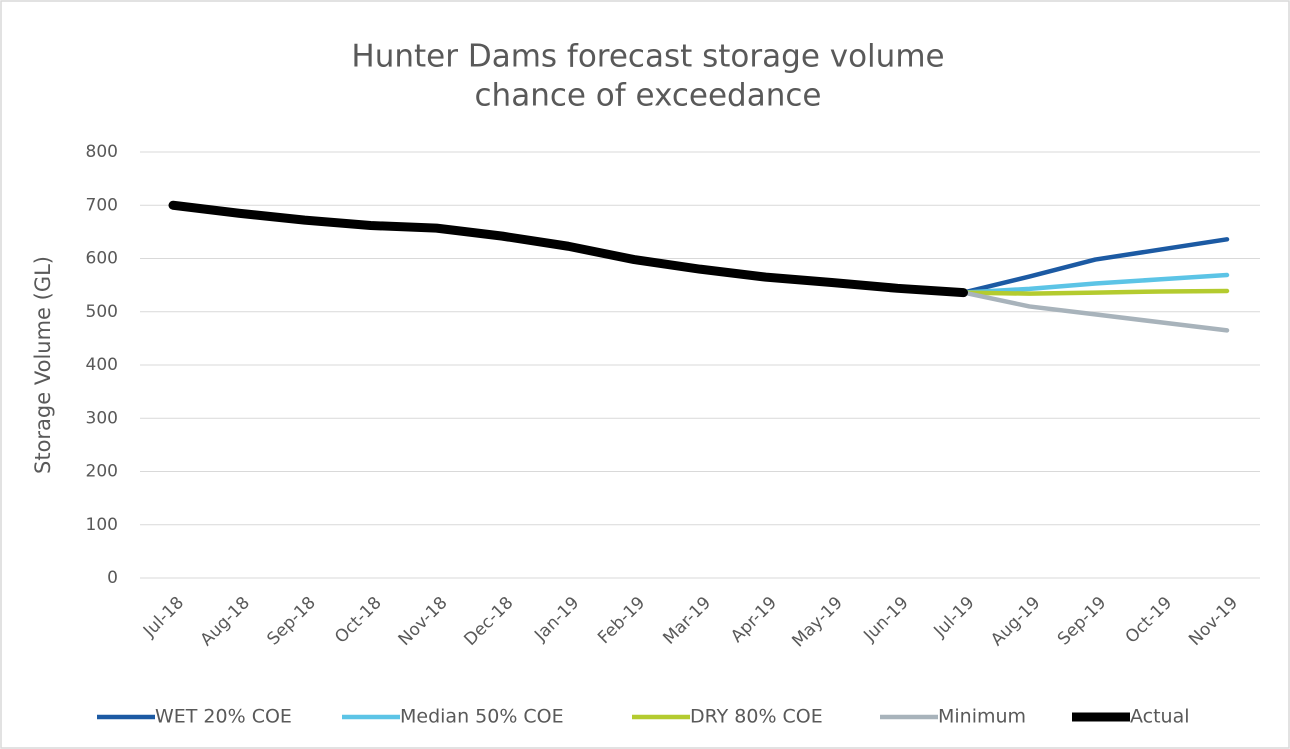 The height and width of the screenshot is (749, 1290). Describe the element at coordinates (102, 152) in the screenshot. I see `y-tick-label: 800` at that location.